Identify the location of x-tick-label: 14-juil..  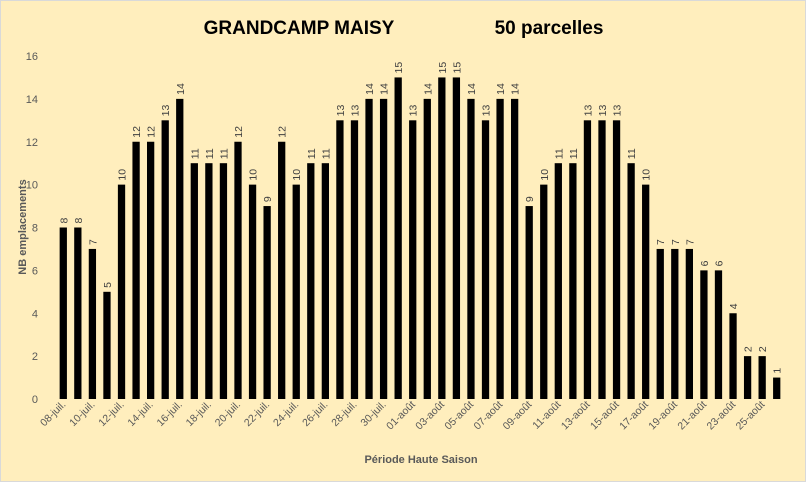
(140, 414).